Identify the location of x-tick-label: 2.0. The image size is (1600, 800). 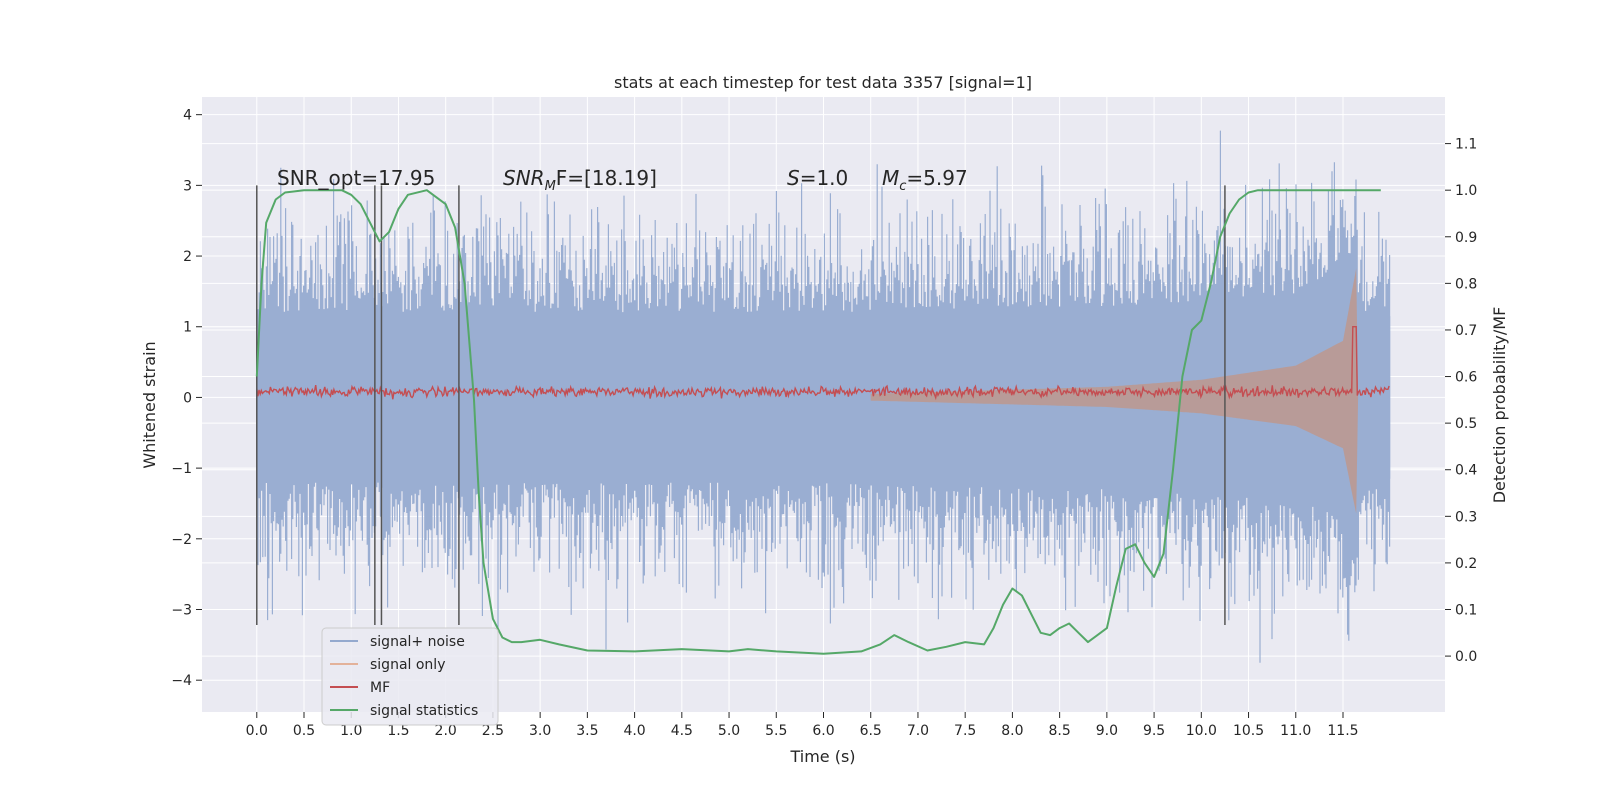
(446, 731).